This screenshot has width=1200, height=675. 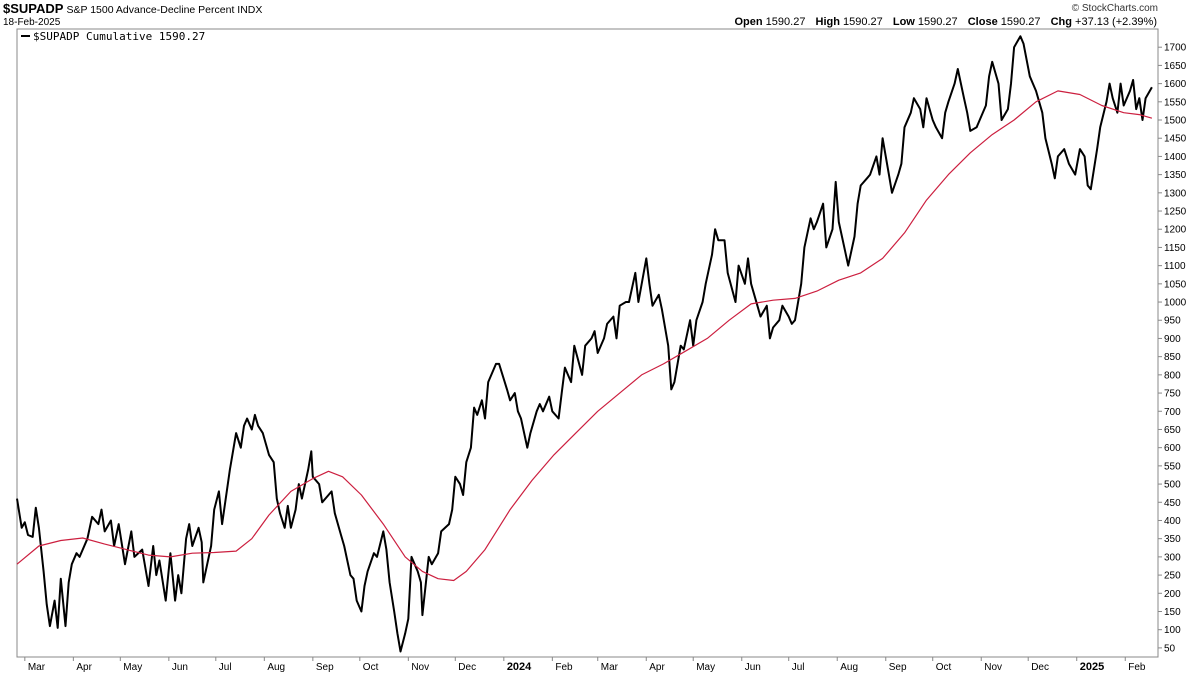 I want to click on close-label: Close, so click(x=982, y=22).